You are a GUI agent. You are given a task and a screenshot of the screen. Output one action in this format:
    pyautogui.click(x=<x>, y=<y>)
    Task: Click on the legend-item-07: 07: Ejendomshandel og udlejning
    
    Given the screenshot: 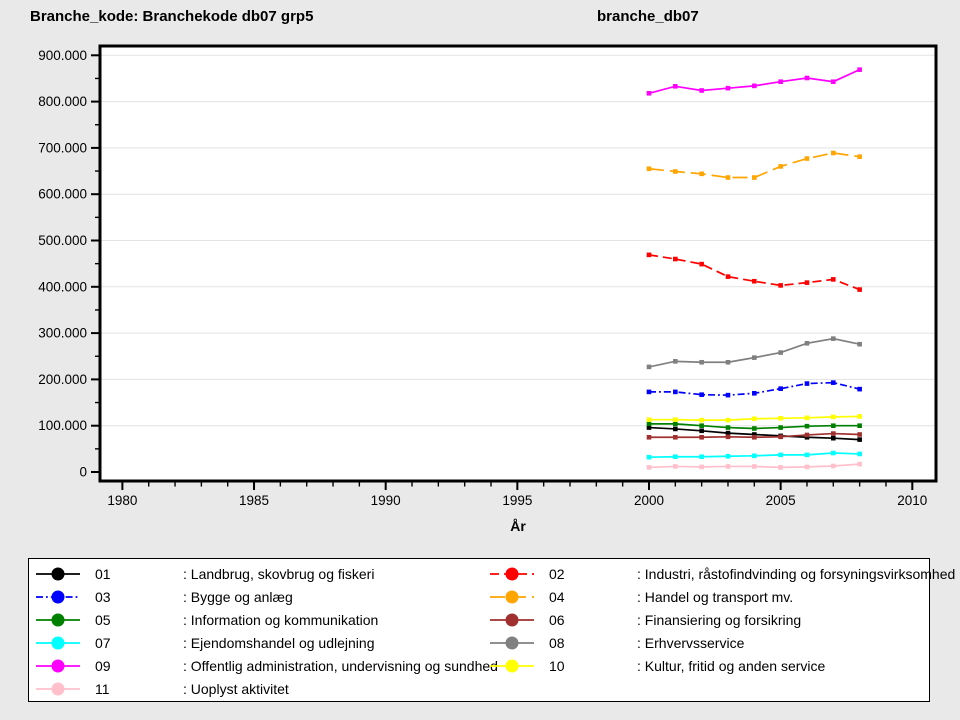 What is the action you would take?
    pyautogui.click(x=266, y=642)
    